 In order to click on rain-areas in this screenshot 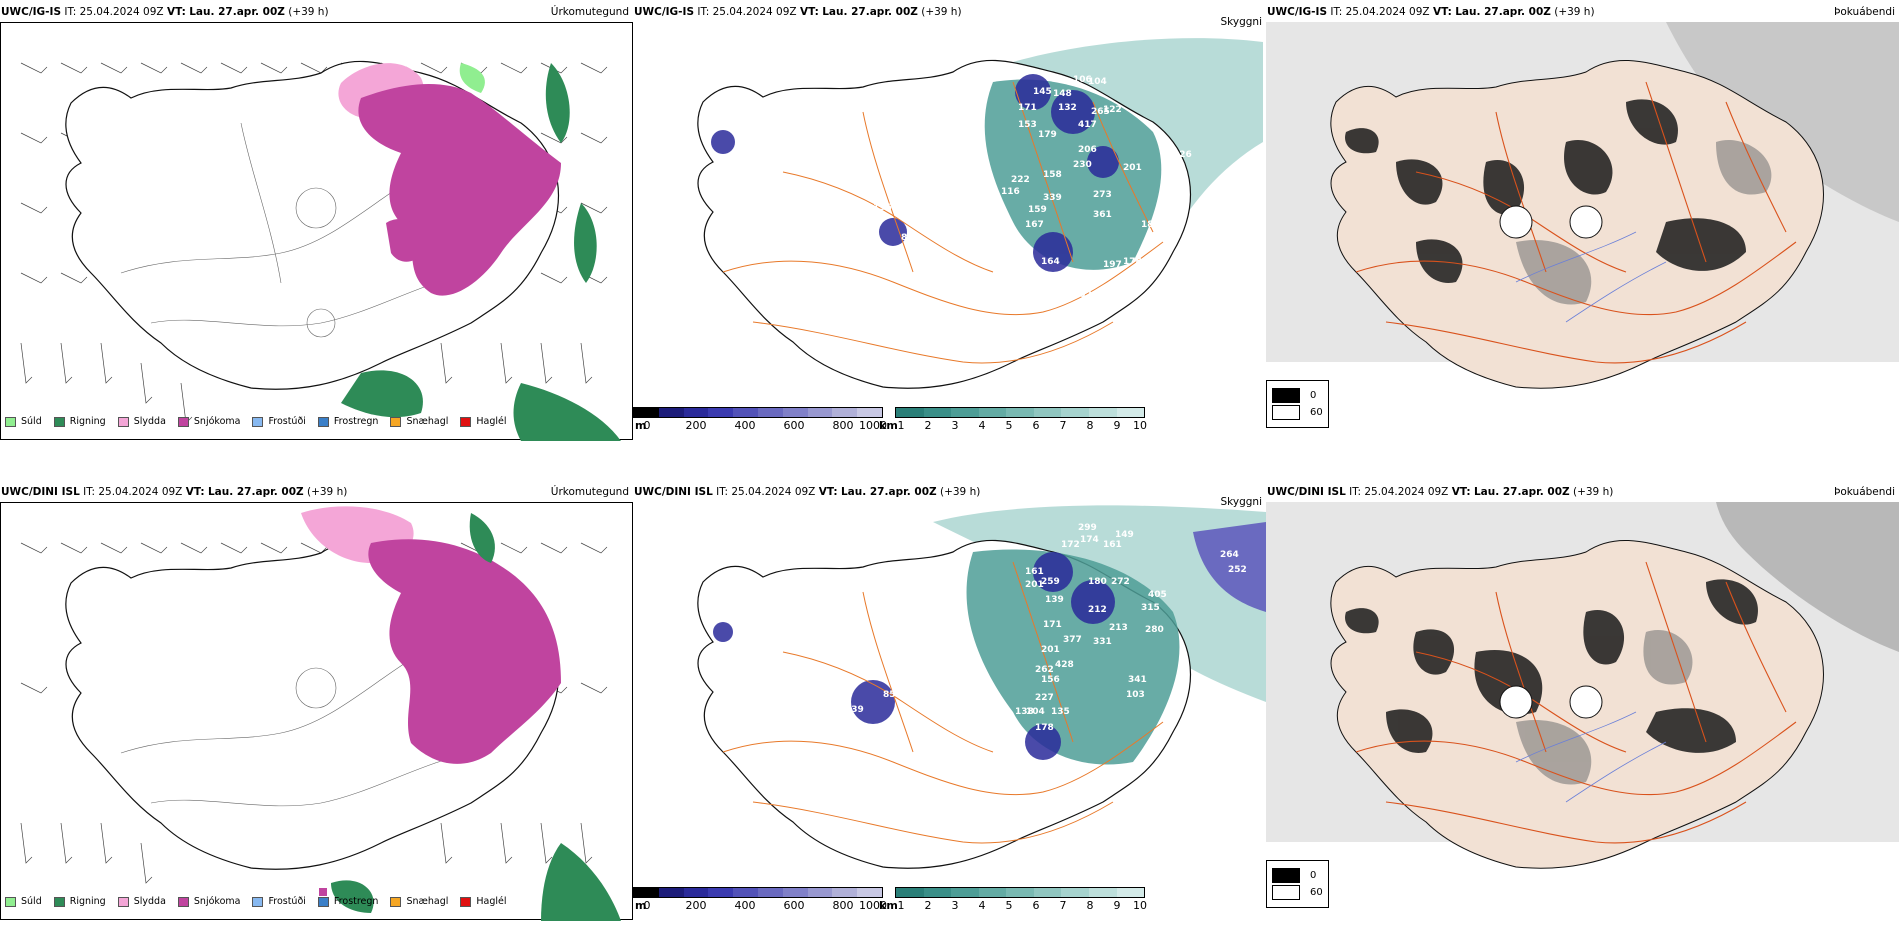, I will do `click(481, 252)`.